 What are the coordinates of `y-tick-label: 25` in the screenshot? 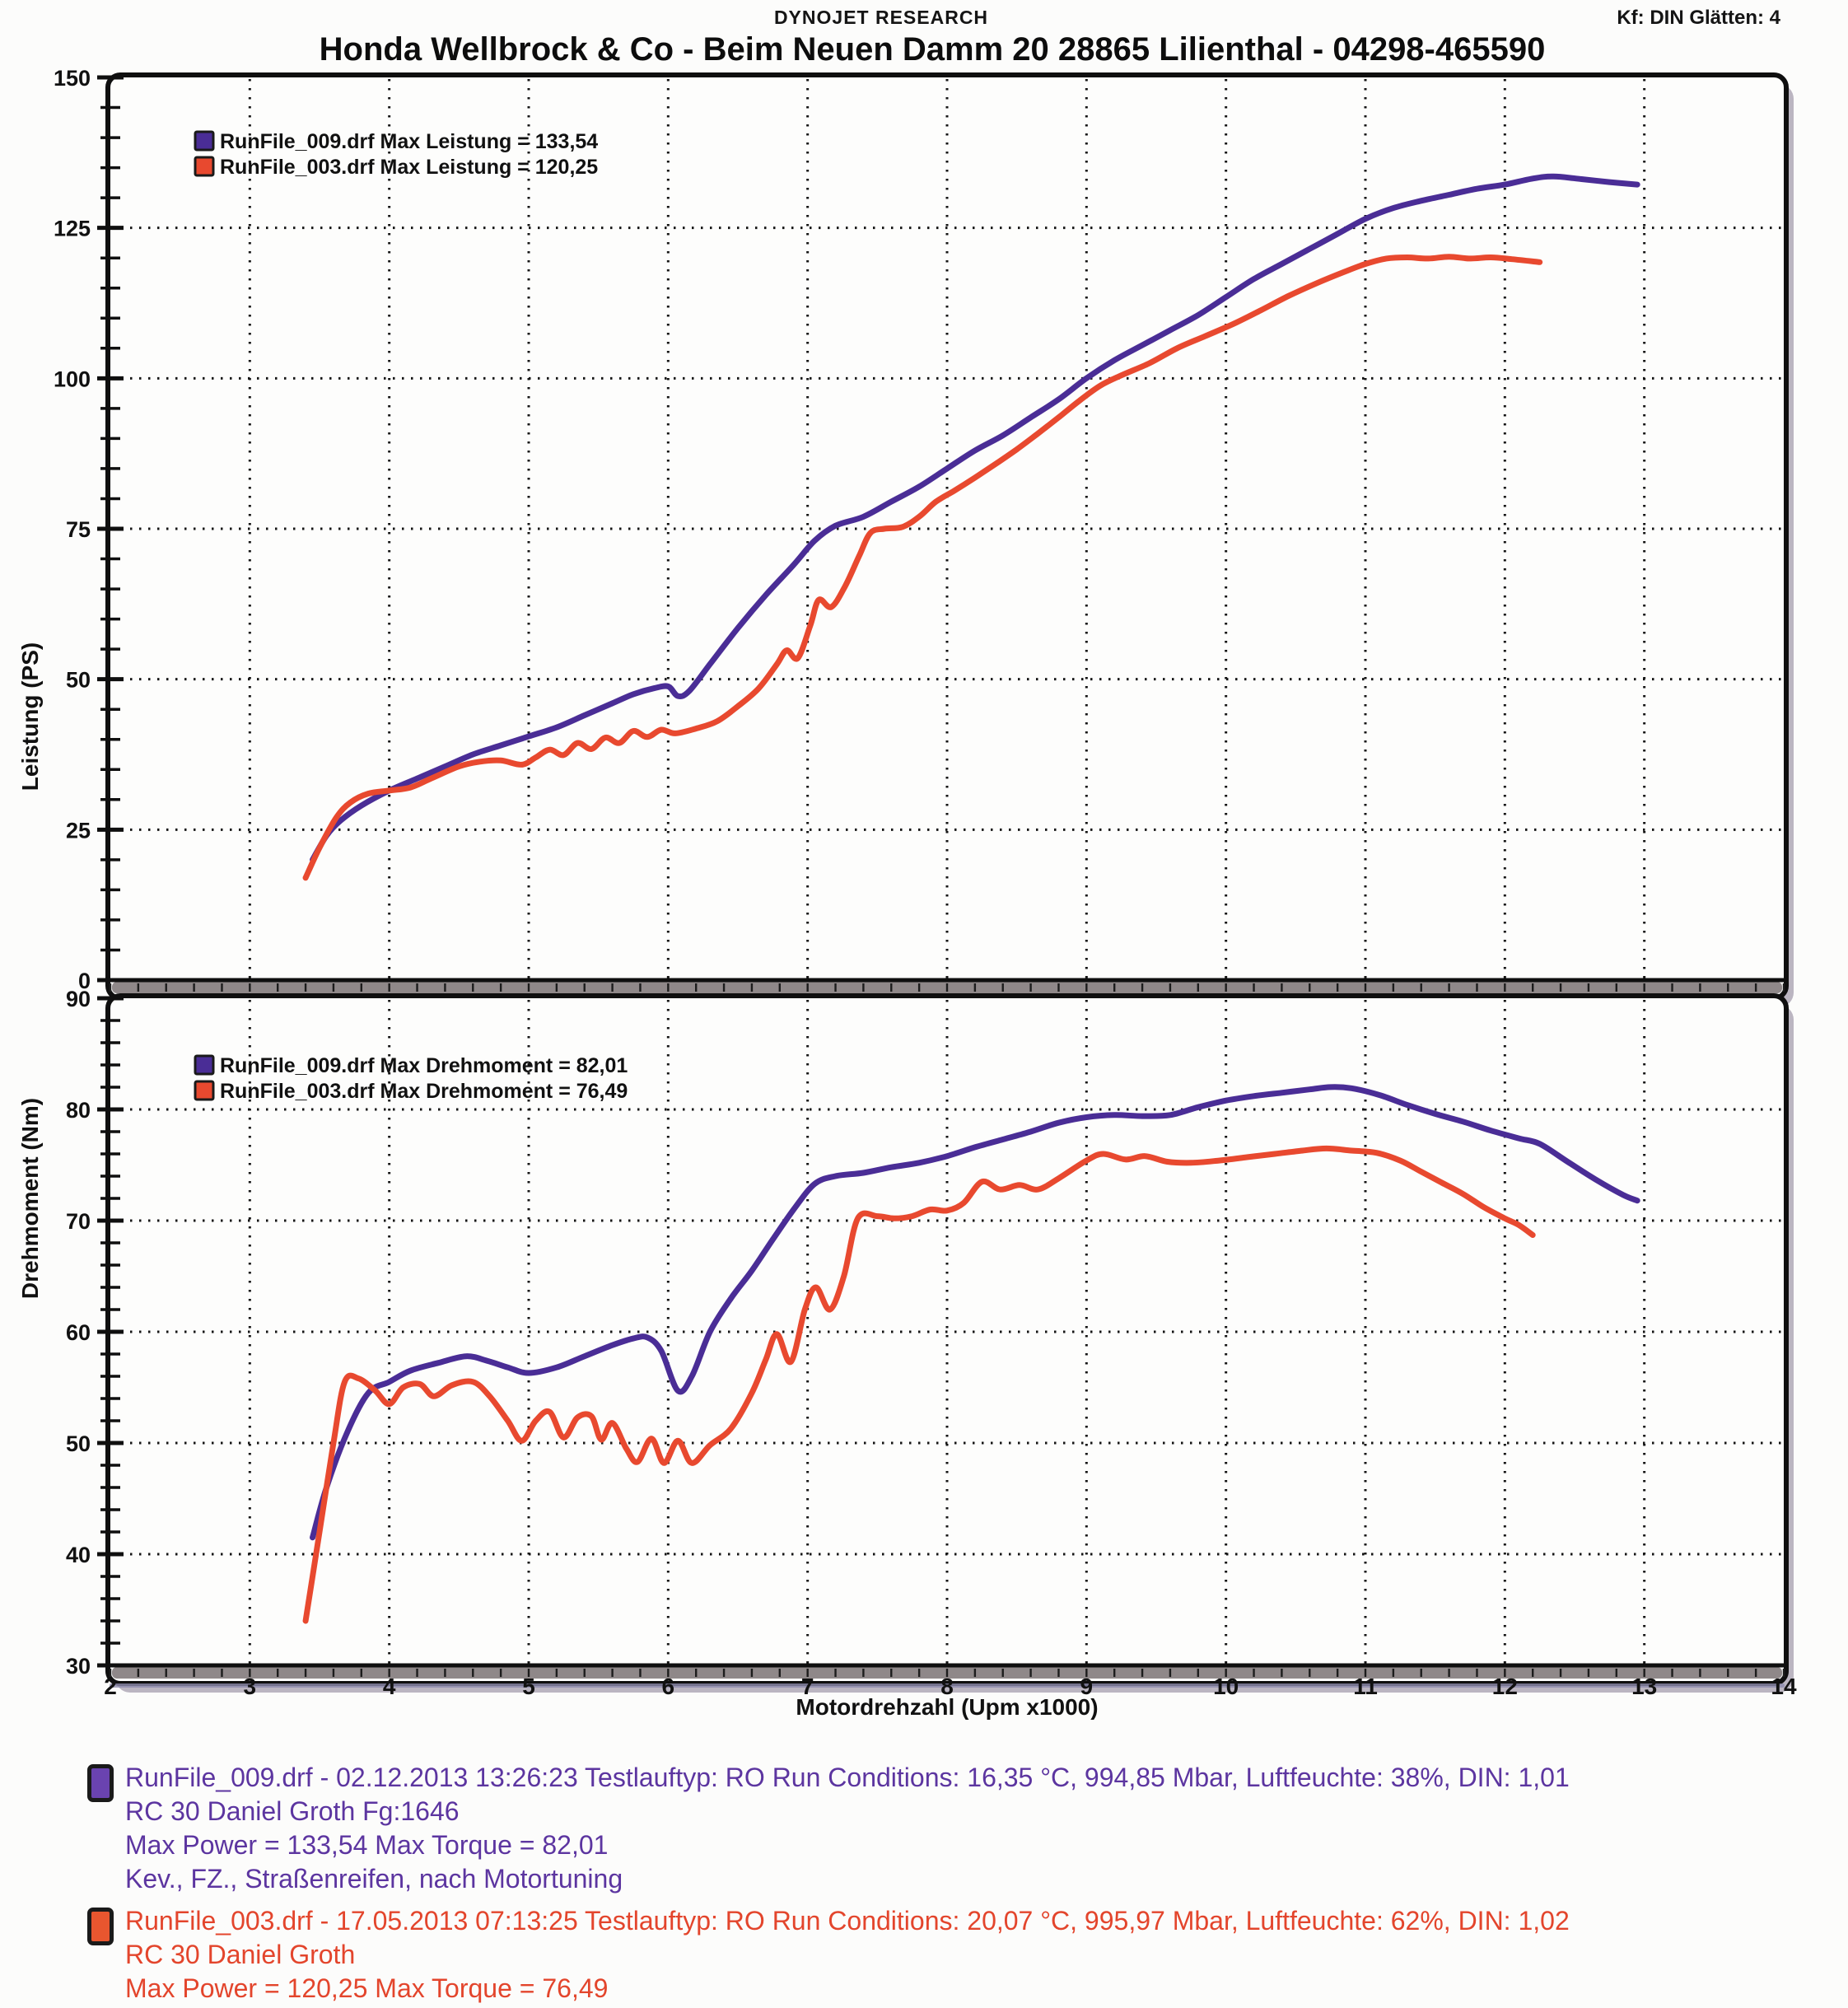 It's located at (78, 830).